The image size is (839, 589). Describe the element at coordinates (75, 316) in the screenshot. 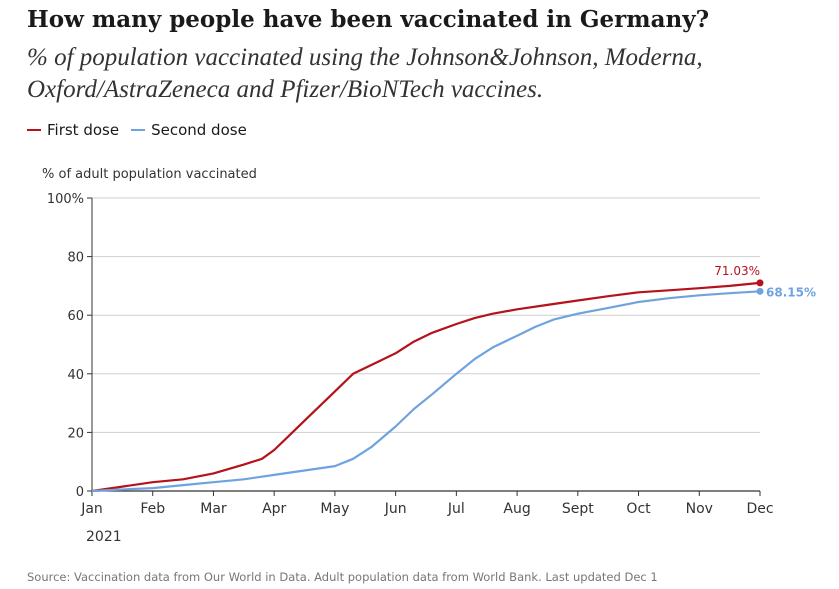

I see `y-tick-label: 60` at that location.